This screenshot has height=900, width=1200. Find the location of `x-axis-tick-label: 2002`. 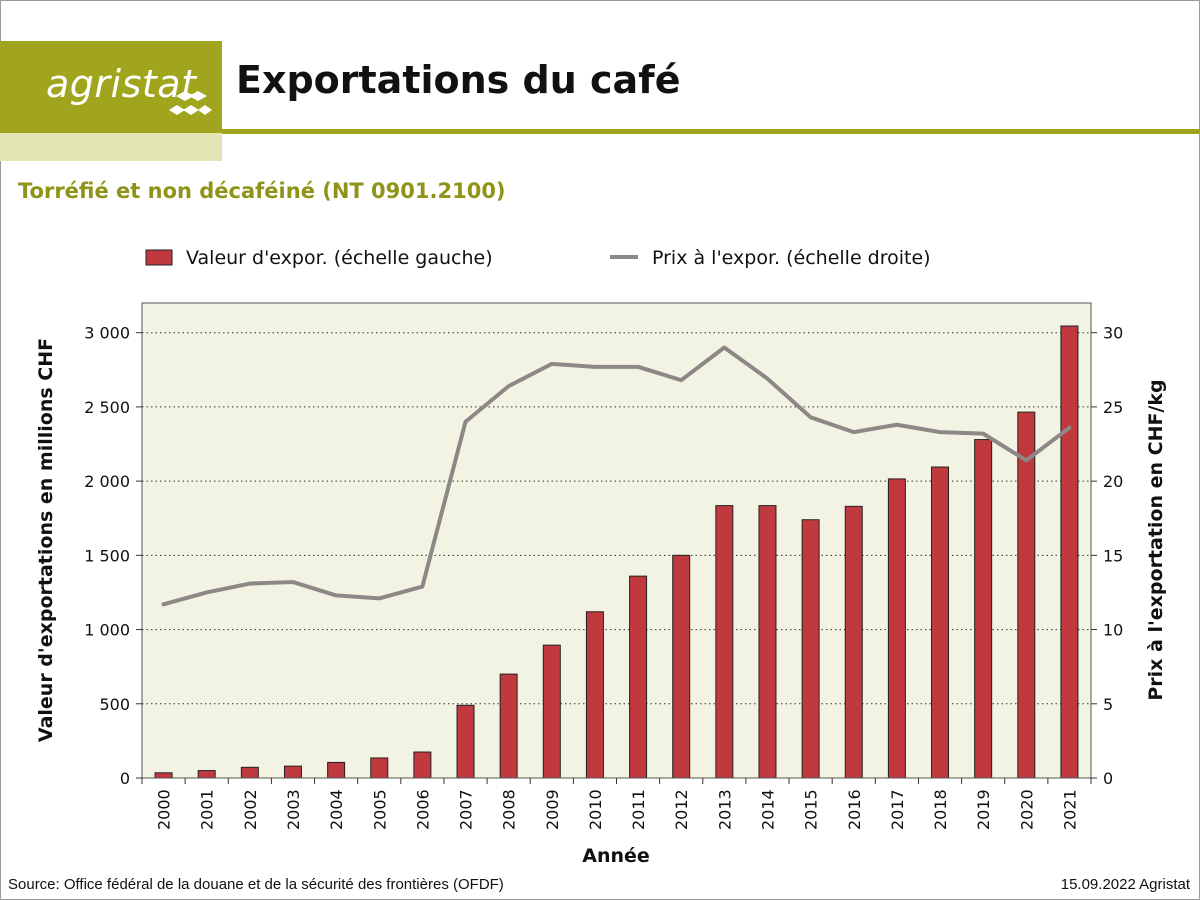

x-axis-tick-label: 2002 is located at coordinates (250, 809).